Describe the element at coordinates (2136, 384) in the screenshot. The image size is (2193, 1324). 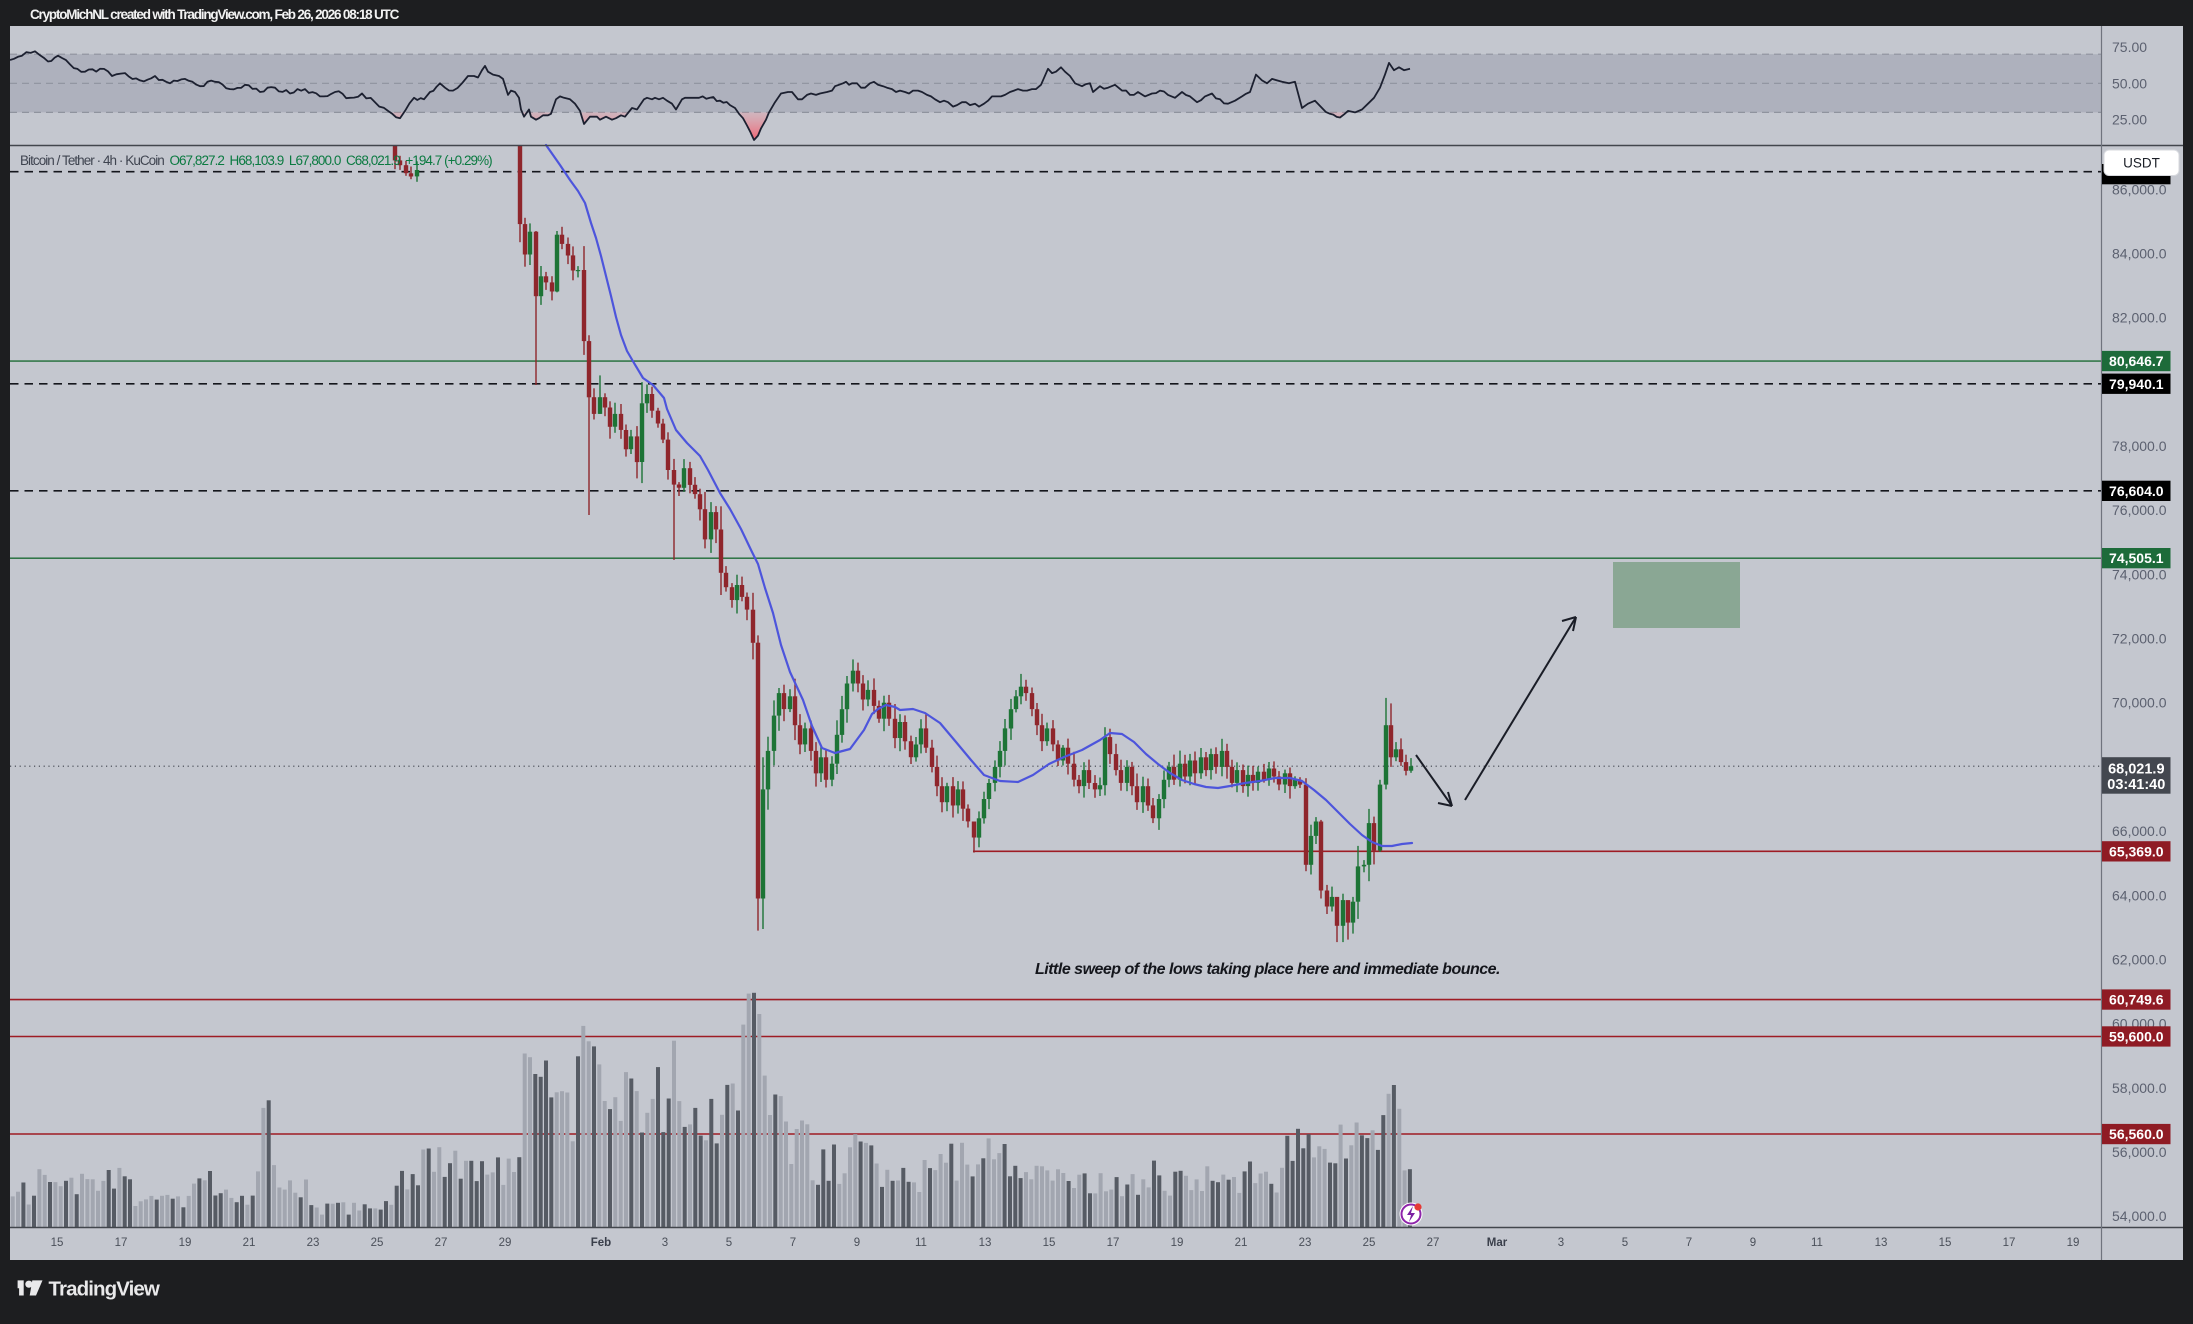
I see `svg-text: 79,940.1` at that location.